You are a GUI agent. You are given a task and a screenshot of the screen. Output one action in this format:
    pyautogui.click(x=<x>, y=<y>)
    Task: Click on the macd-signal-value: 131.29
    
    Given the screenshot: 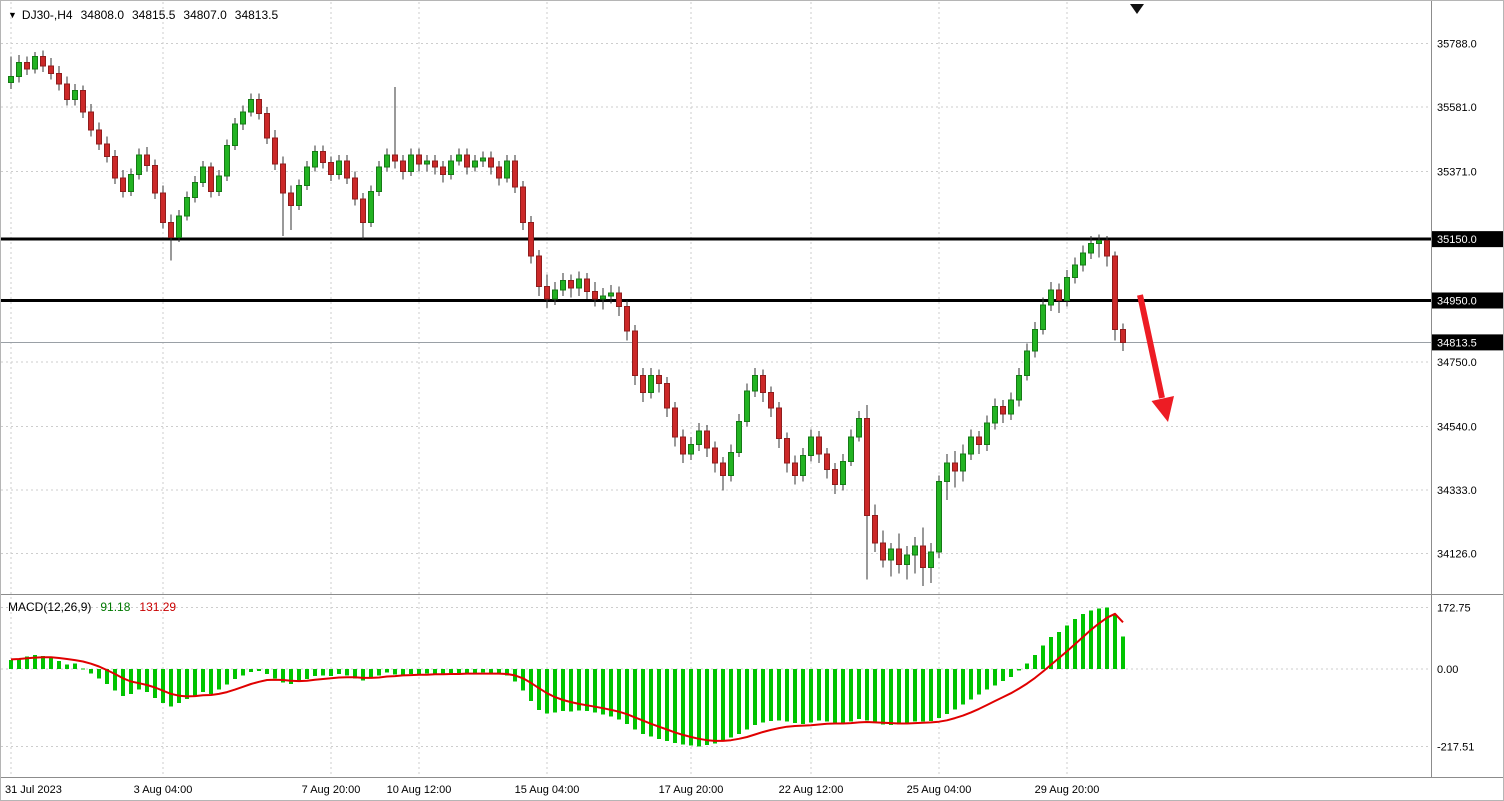 What is the action you would take?
    pyautogui.click(x=158, y=607)
    